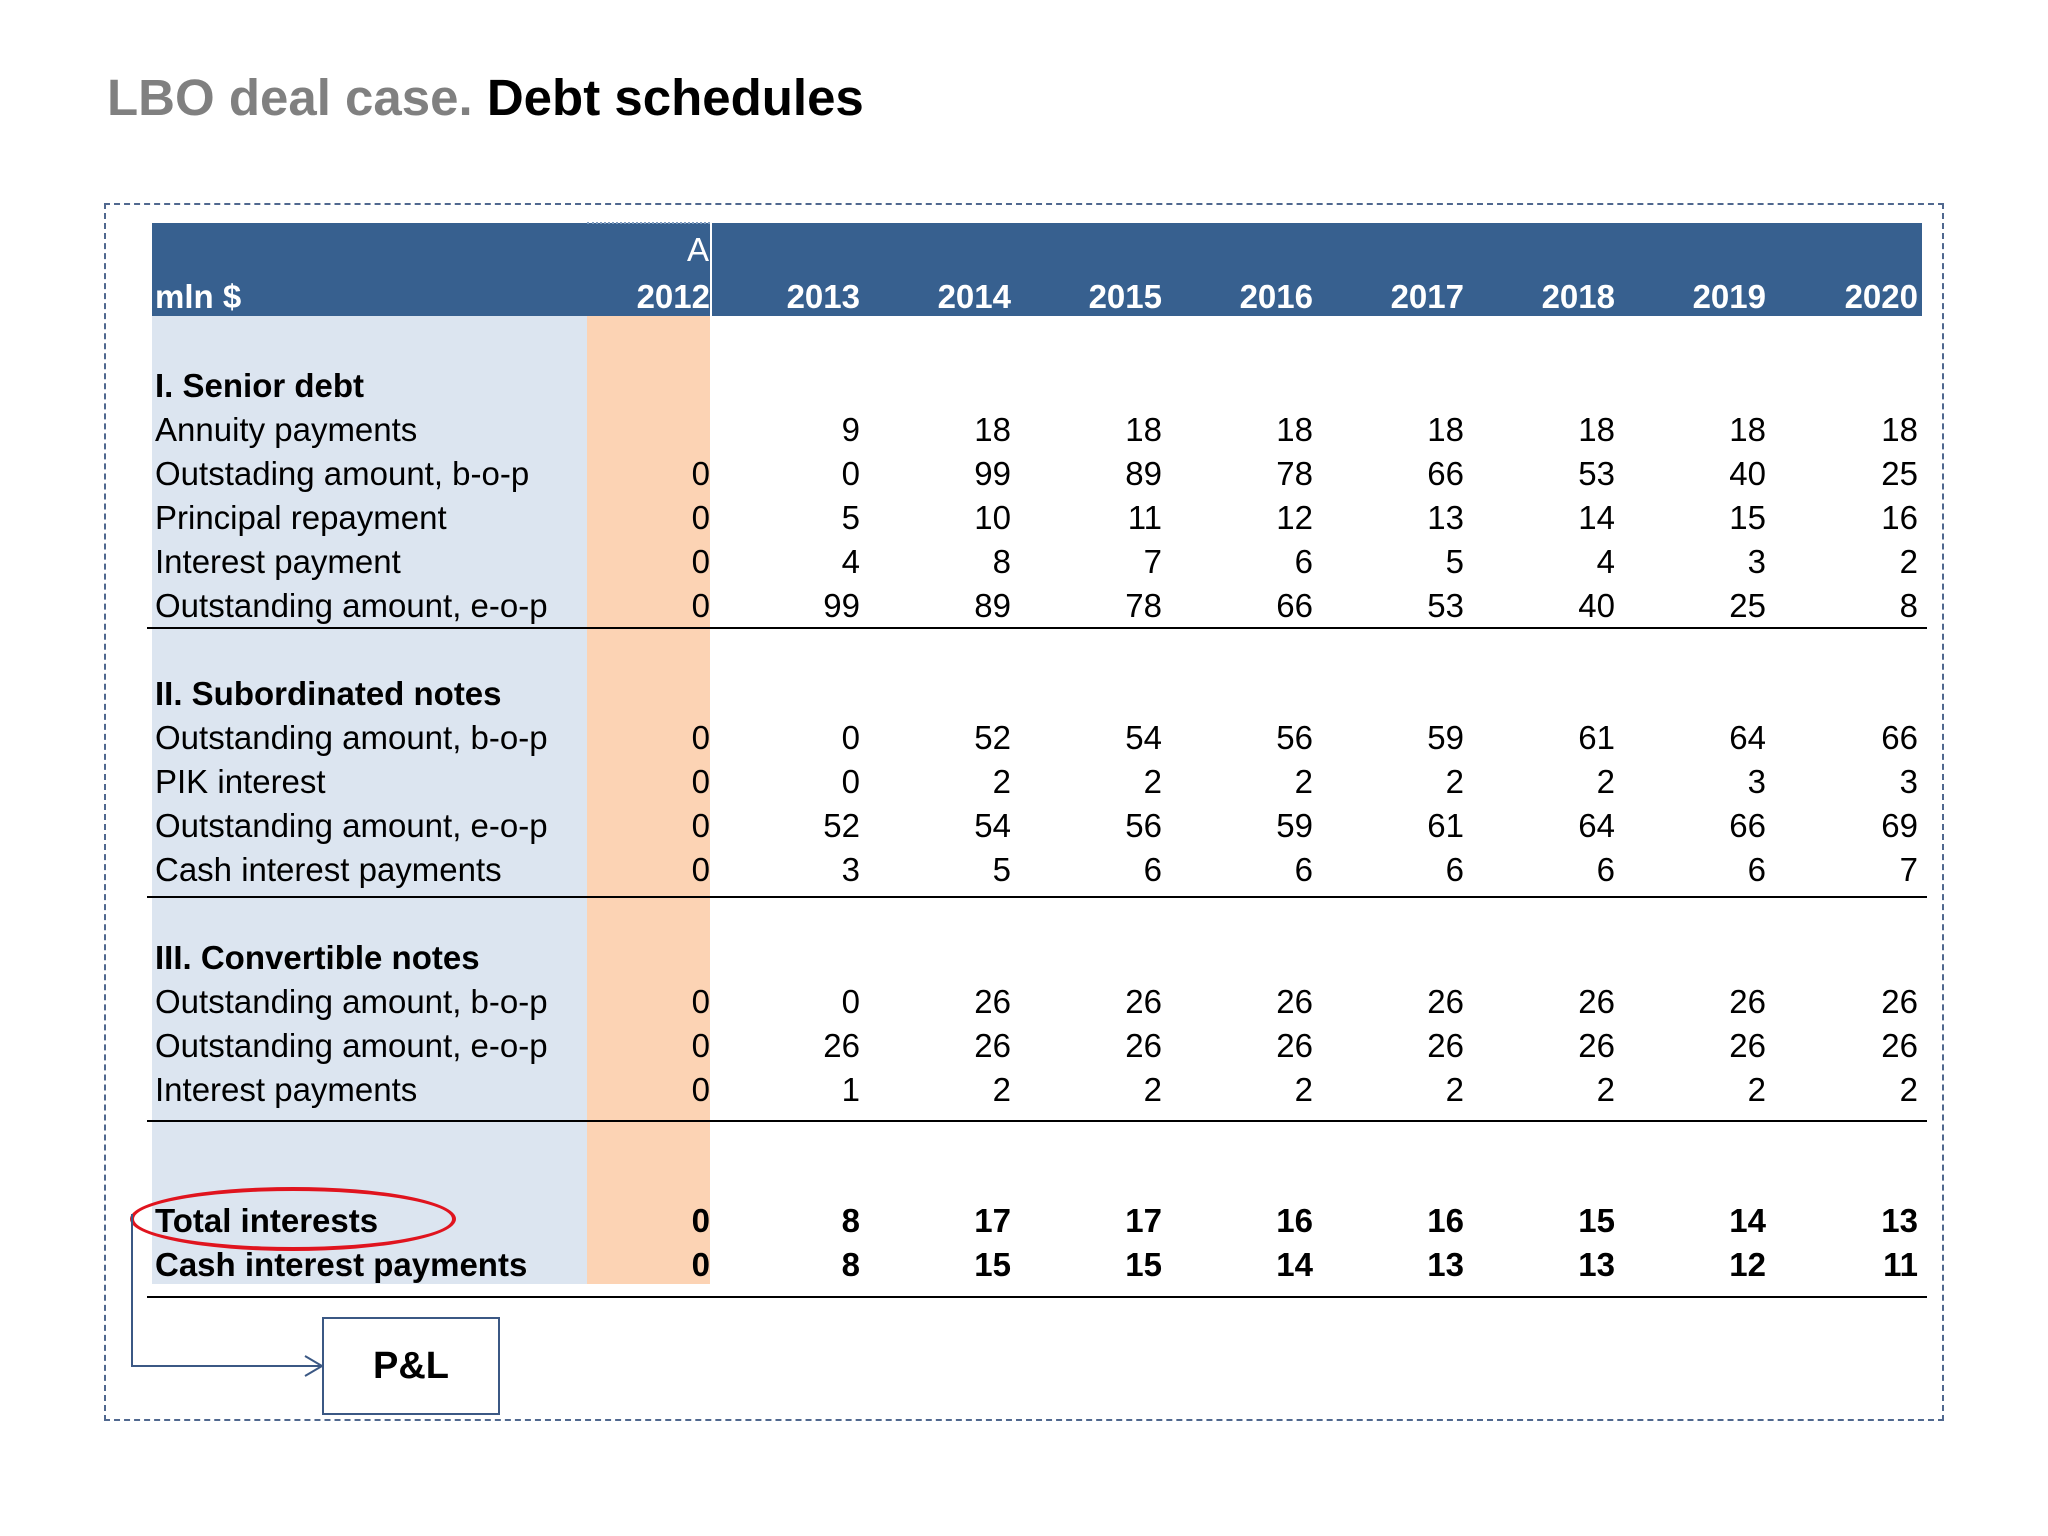 Image resolution: width=2048 pixels, height=1536 pixels. Describe the element at coordinates (711, 269) in the screenshot. I see `header-separator` at that location.